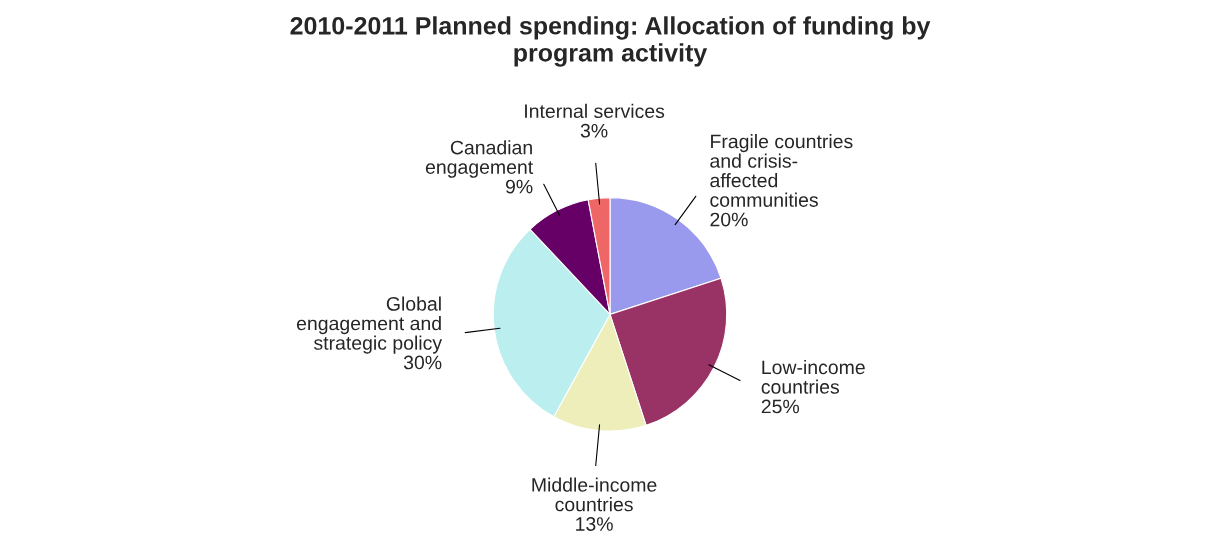 The width and height of the screenshot is (1220, 542). I want to click on slice-label: Global engagement and strategic policy, so click(369, 325).